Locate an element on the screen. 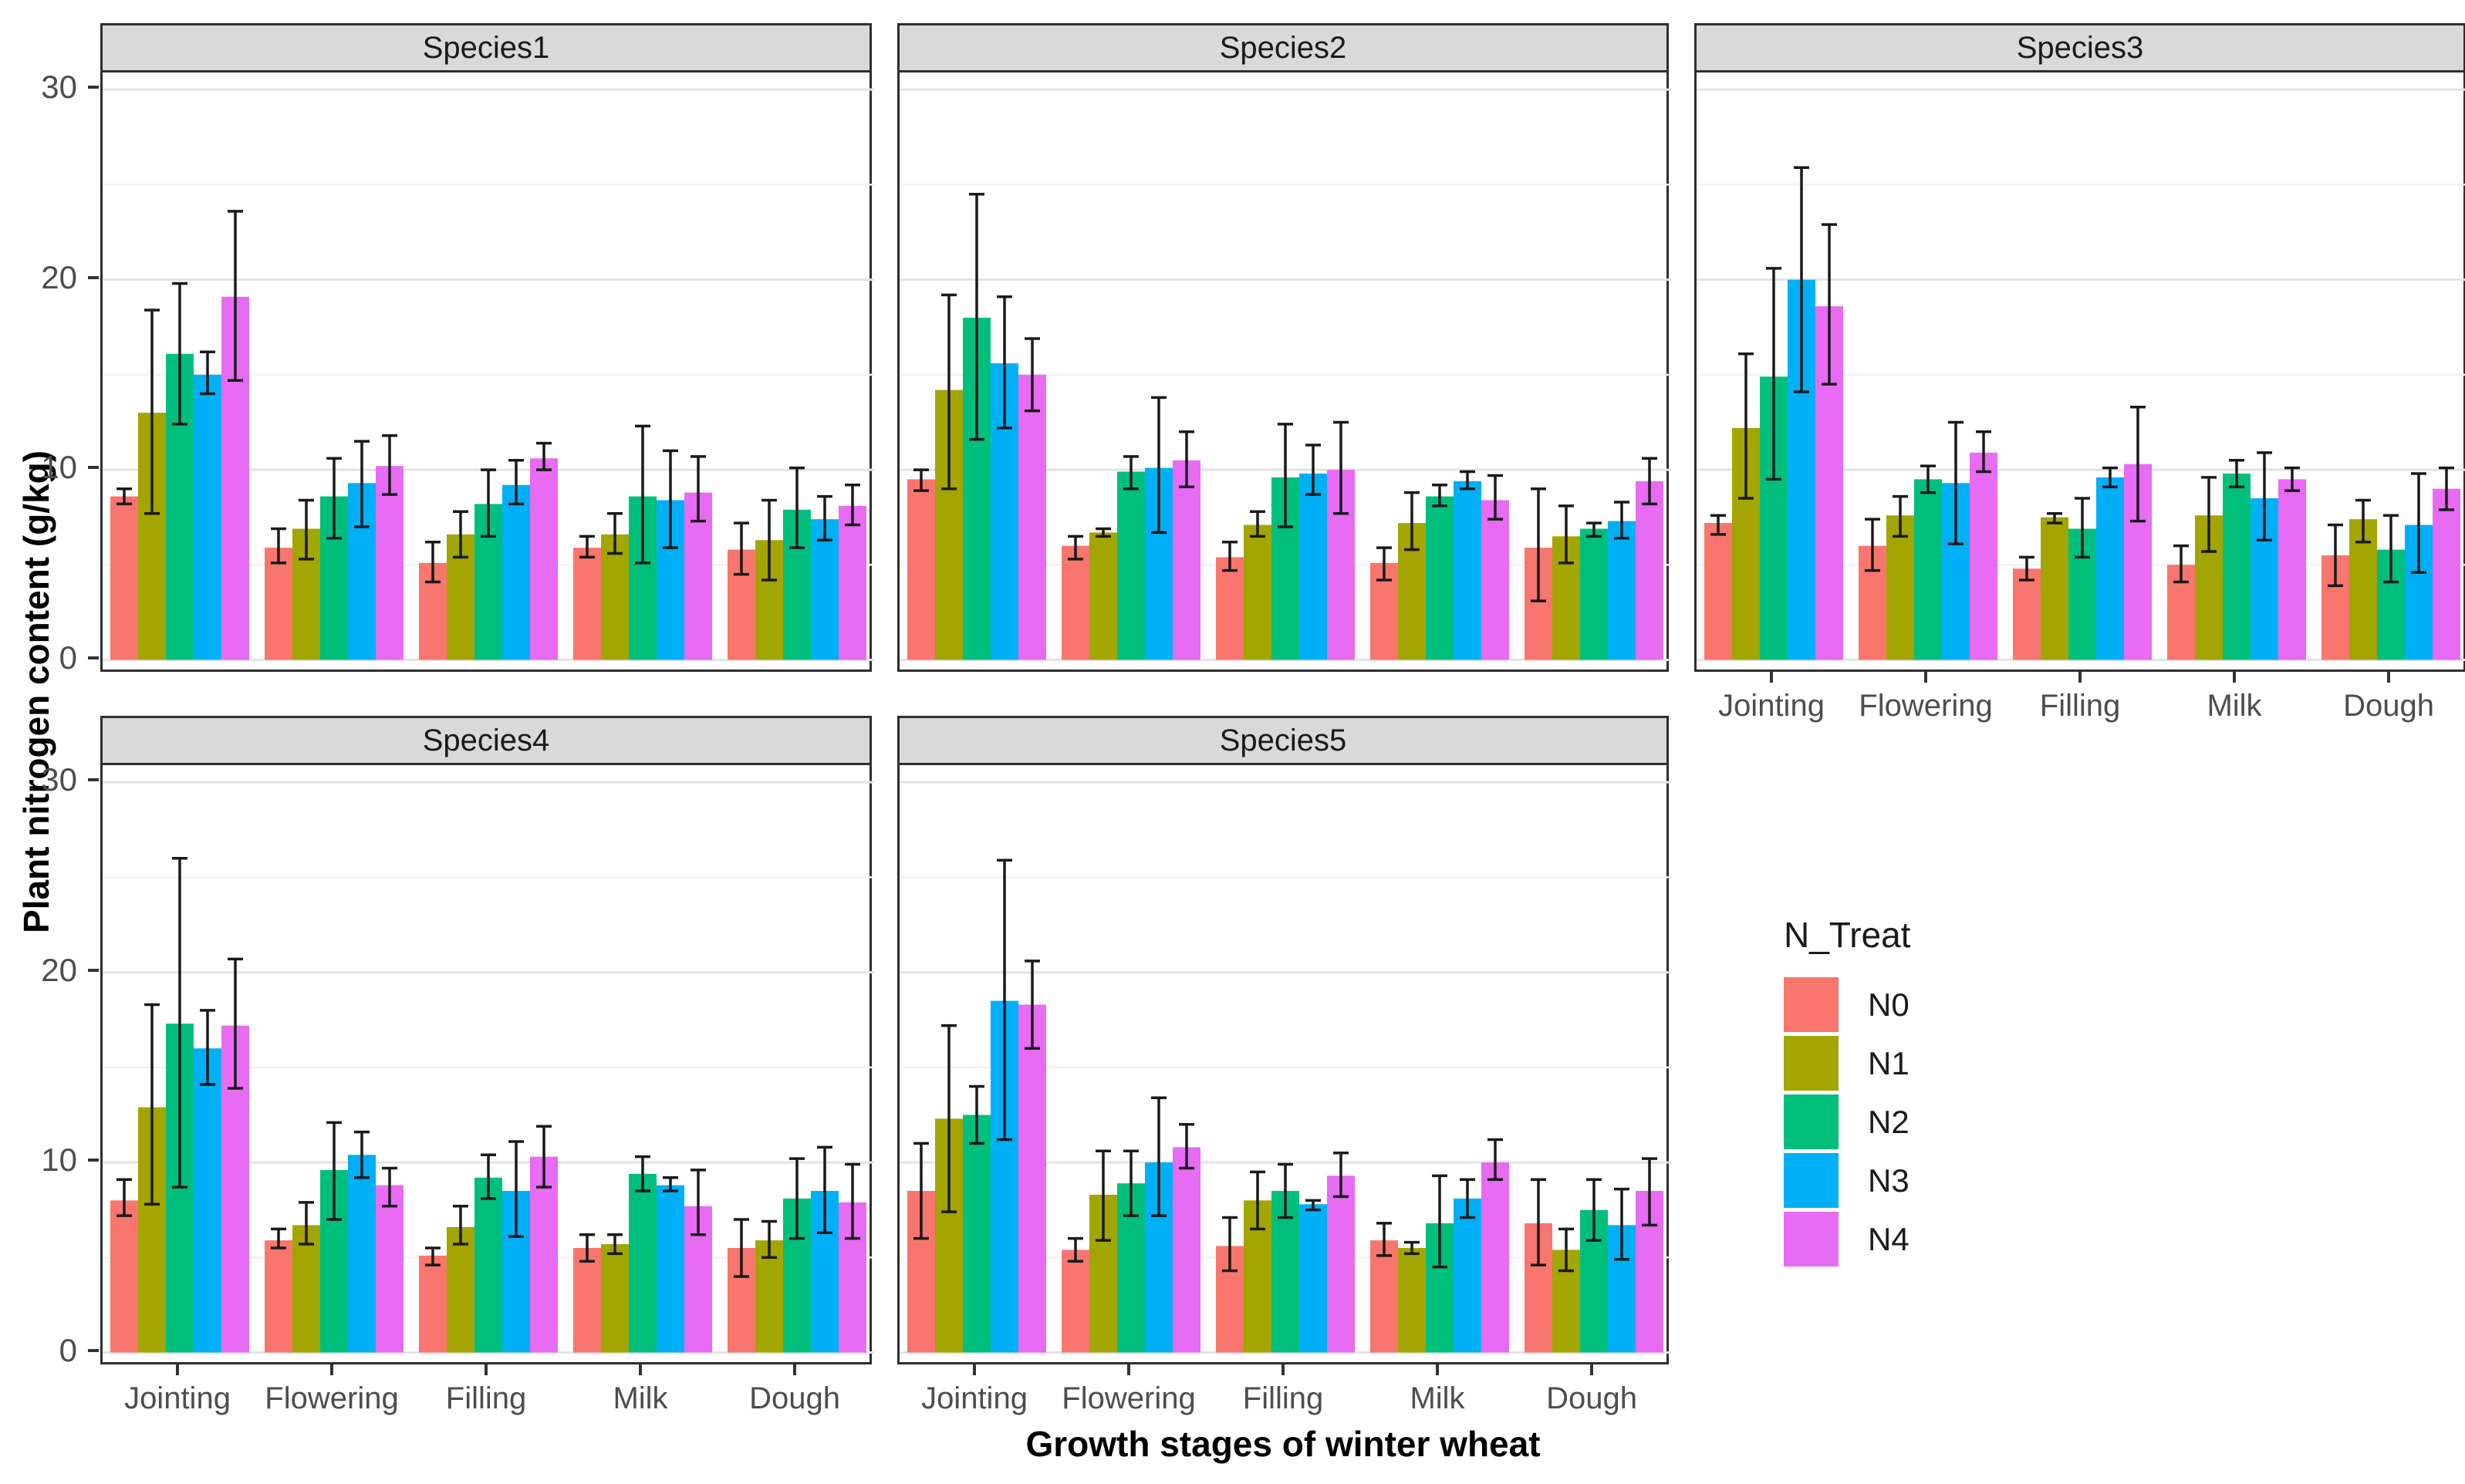 This screenshot has width=2465, height=1484. x-tick-label: Dough is located at coordinates (2388, 706).